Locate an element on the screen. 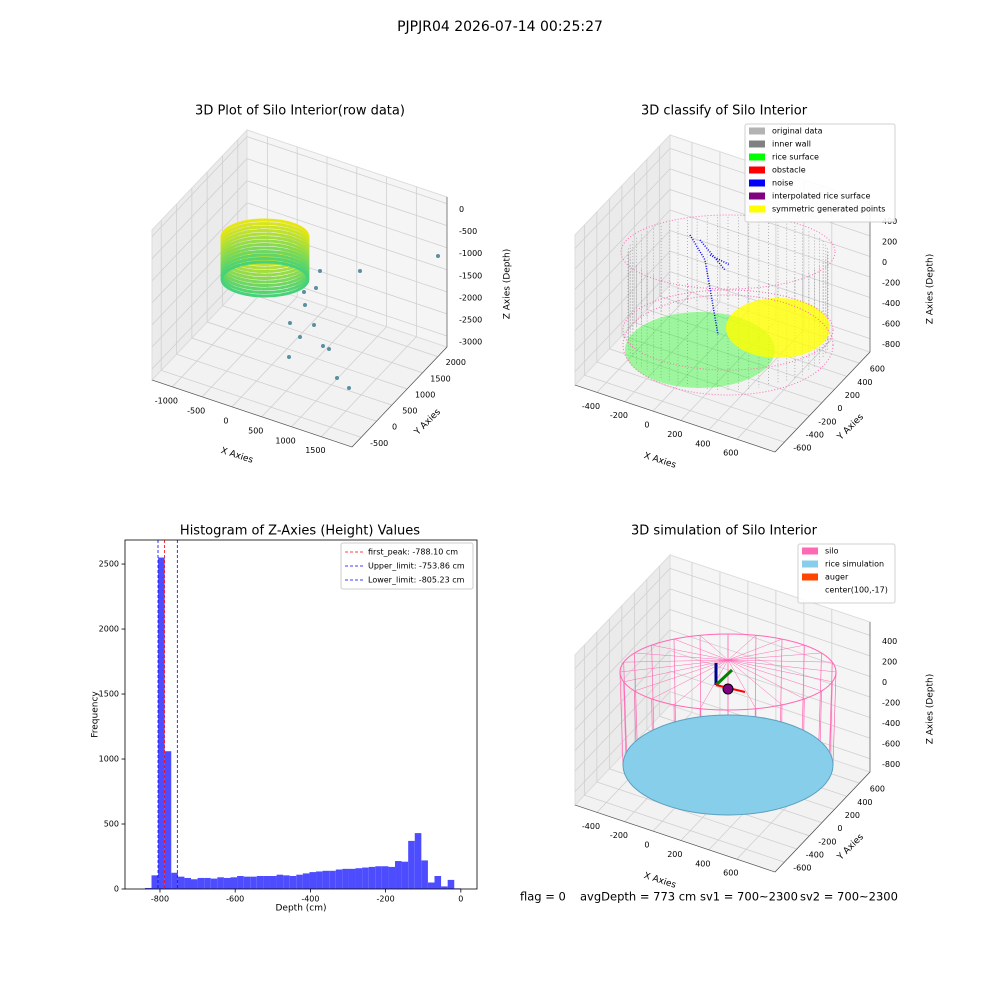 The image size is (1000, 1000). z-tick-label: -1000 is located at coordinates (470, 253).